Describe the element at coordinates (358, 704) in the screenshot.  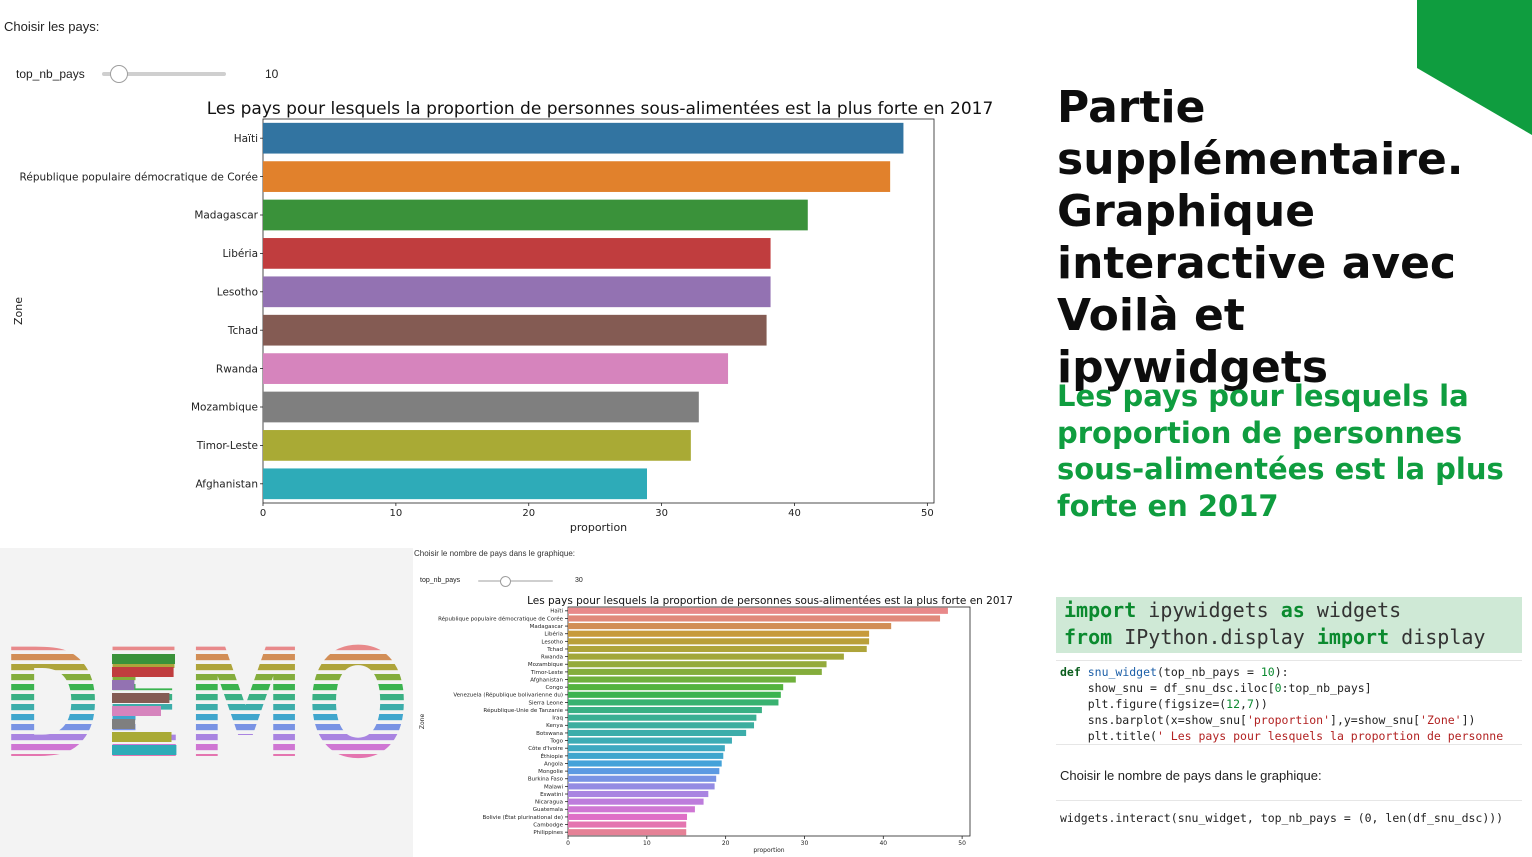
I see `demo-letter: O` at that location.